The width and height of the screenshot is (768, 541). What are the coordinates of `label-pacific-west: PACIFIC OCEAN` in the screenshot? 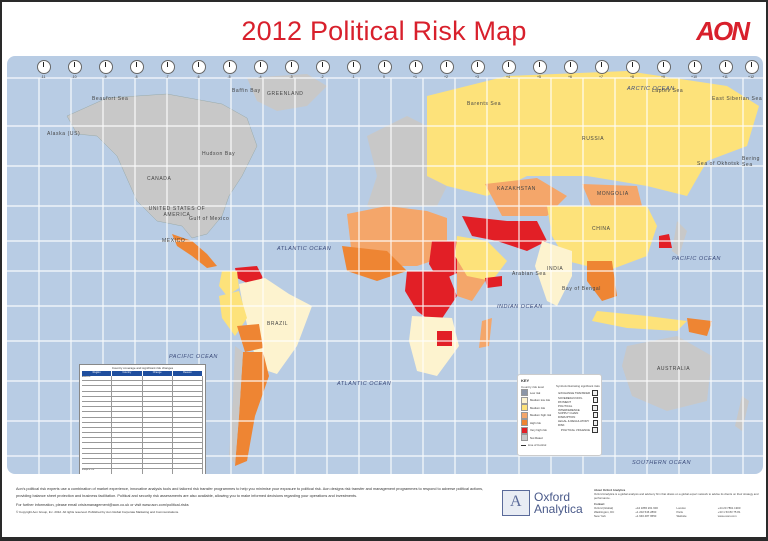 It's located at (696, 259).